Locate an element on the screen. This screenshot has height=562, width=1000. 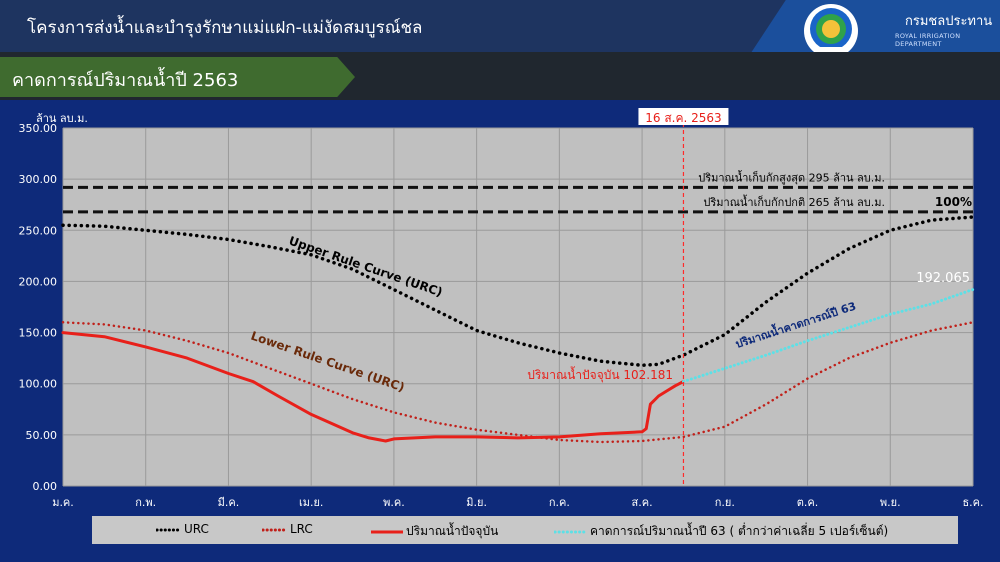
legend-item-lrc: LRC is located at coordinates (287, 529).